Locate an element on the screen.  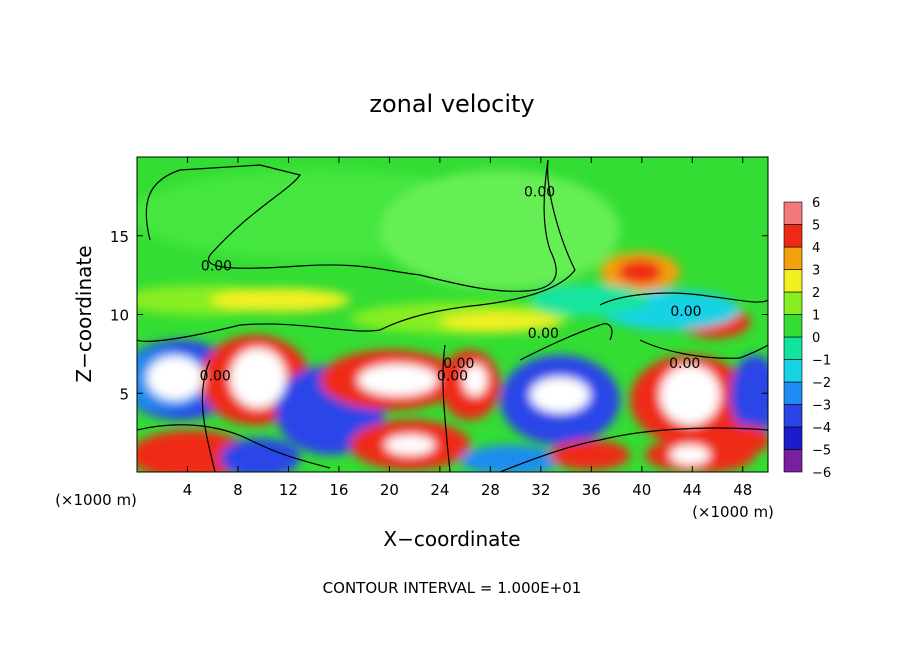
x-unit-right: (×1000 m) is located at coordinates (733, 512).